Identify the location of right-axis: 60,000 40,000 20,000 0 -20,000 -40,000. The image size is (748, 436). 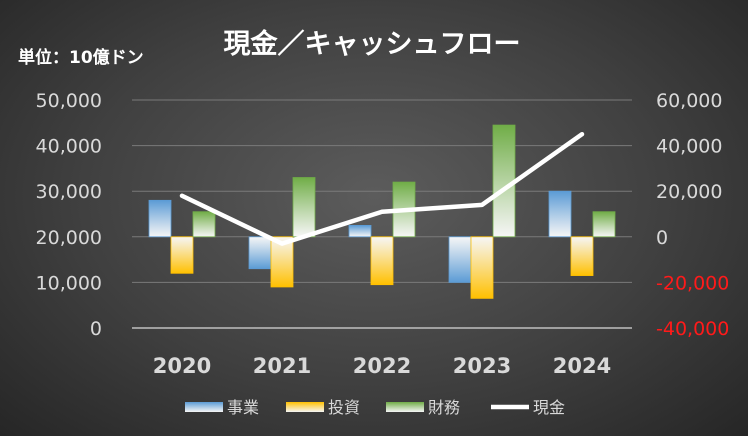
(692, 215).